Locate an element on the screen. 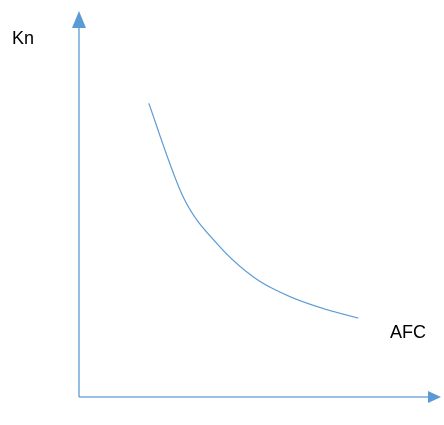 The height and width of the screenshot is (425, 444). y-axis-label: Kn is located at coordinates (23, 38).